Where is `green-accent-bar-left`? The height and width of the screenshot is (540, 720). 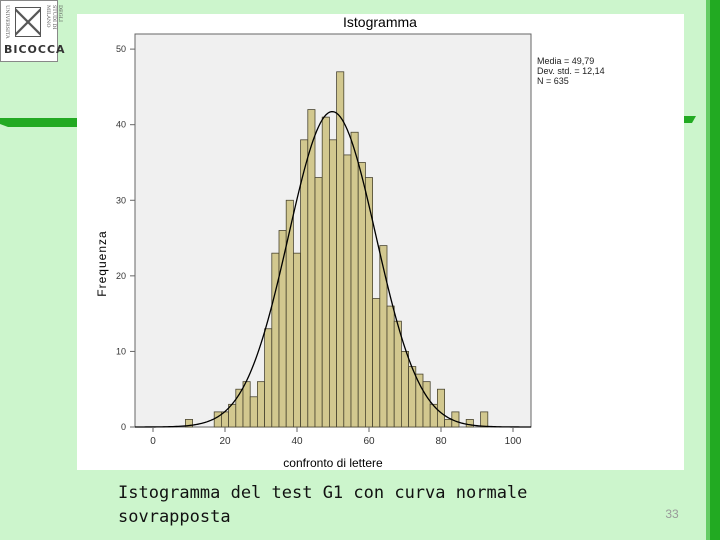 green-accent-bar-left is located at coordinates (38, 122).